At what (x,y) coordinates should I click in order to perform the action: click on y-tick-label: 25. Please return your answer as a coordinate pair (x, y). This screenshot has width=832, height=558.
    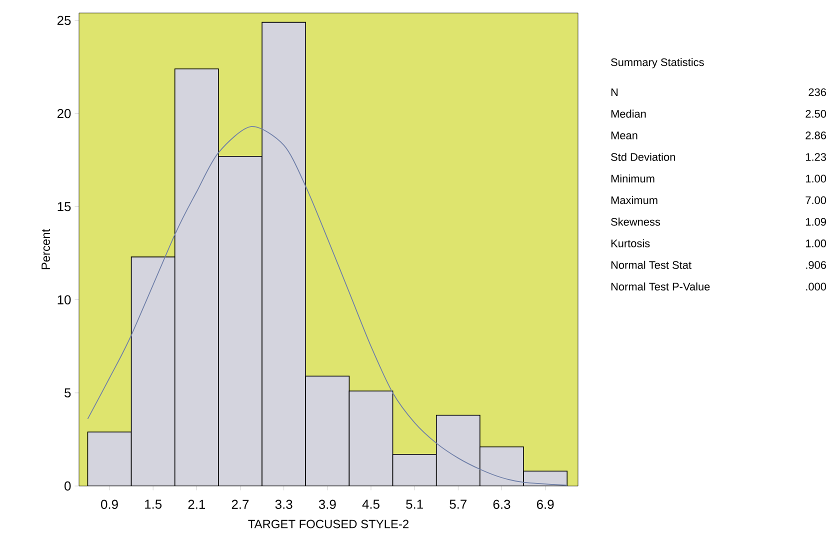
    Looking at the image, I should click on (64, 21).